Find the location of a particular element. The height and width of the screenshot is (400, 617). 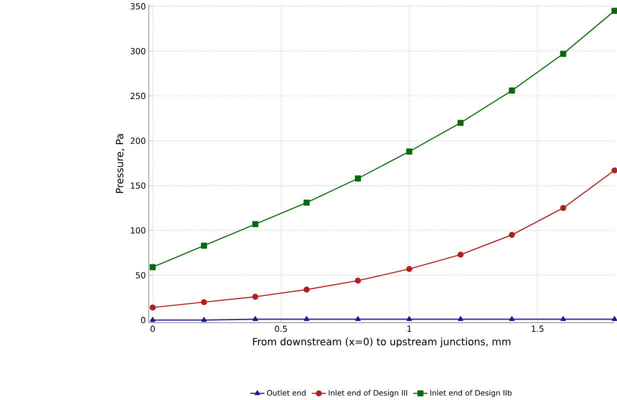

y-tick-label: 50 is located at coordinates (141, 275).